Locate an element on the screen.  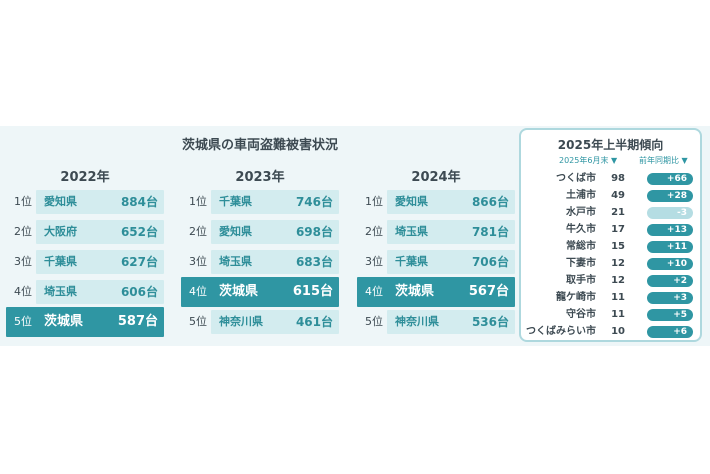
city-row: 土浦市 49 +28 is located at coordinates (611, 196).